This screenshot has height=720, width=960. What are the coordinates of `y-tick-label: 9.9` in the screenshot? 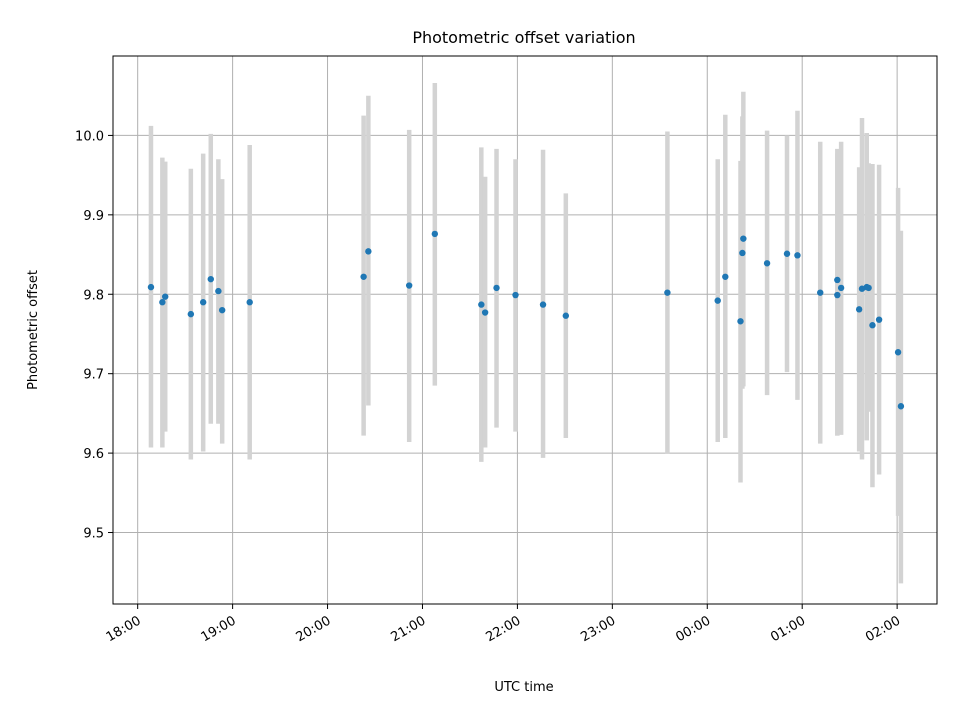 It's located at (93, 216).